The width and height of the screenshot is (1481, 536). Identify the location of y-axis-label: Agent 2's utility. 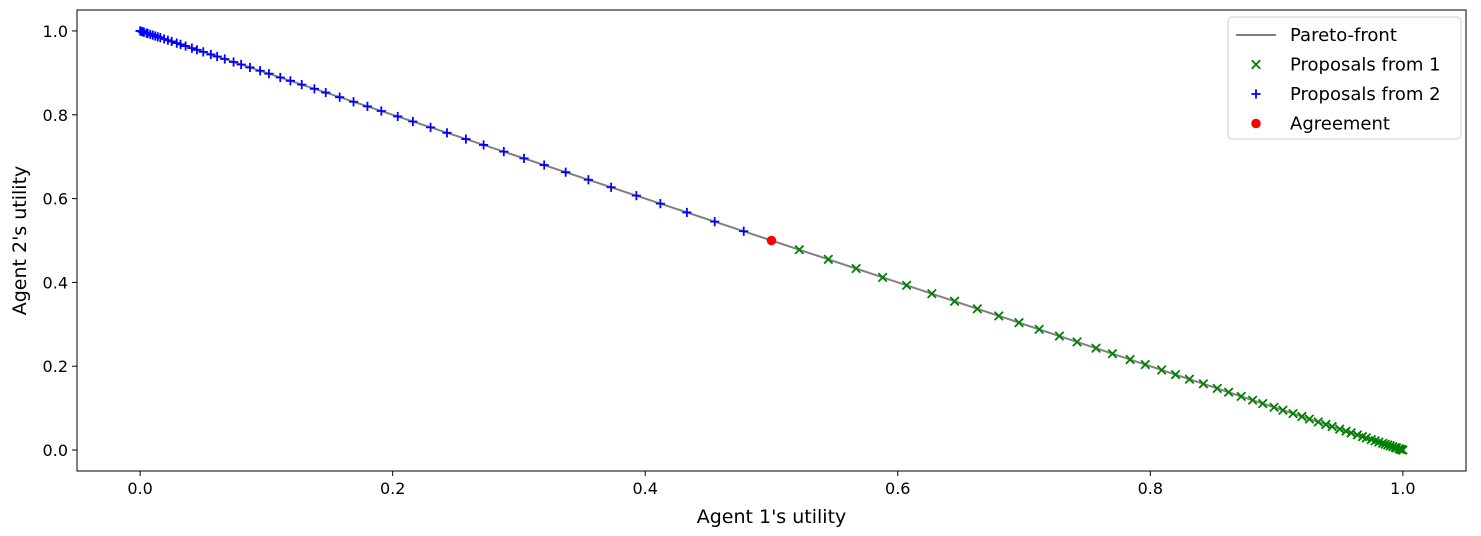
(20, 241).